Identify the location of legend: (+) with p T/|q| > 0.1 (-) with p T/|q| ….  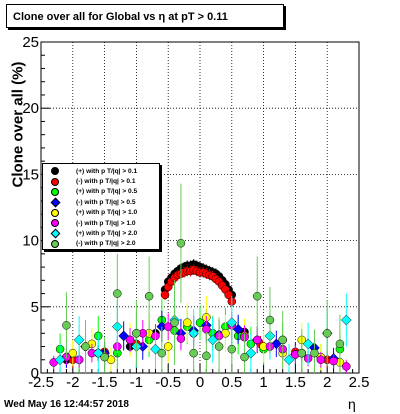
(101, 206).